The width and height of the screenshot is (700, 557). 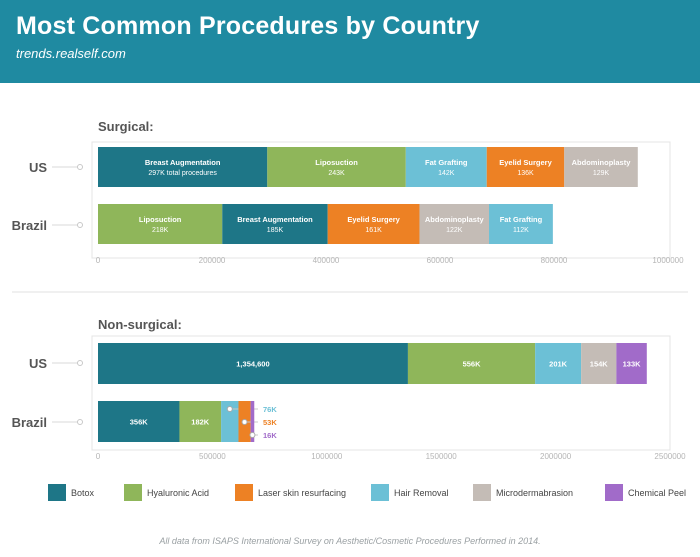 I want to click on data-label: 133K, so click(x=632, y=364).